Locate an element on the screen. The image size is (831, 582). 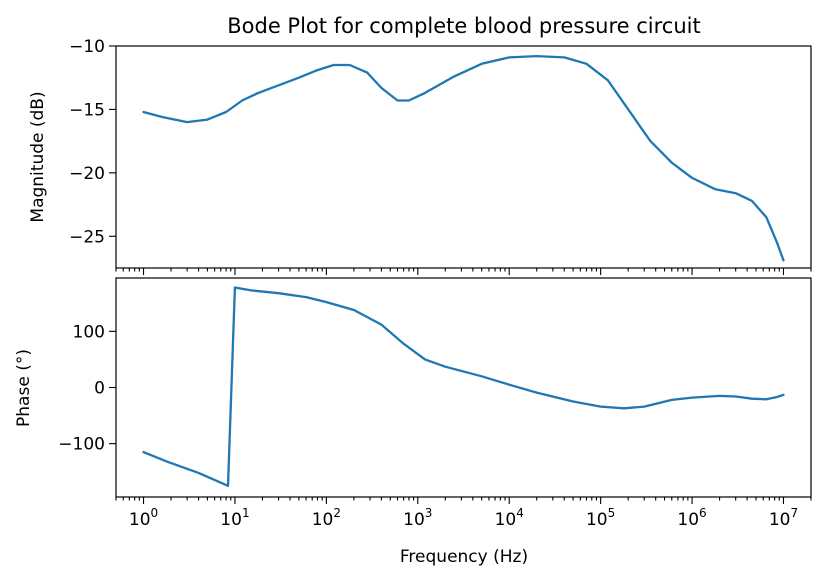
magnitude-y-tick-label: −25 is located at coordinates (87, 237).